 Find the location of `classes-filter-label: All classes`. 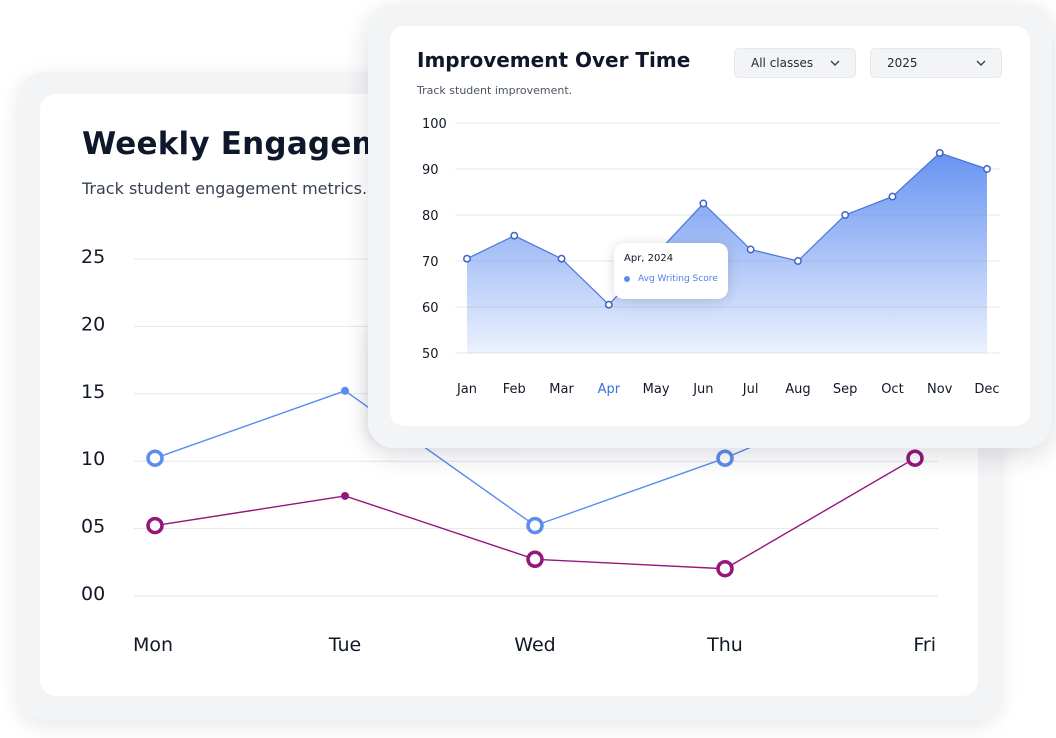

classes-filter-label: All classes is located at coordinates (782, 63).